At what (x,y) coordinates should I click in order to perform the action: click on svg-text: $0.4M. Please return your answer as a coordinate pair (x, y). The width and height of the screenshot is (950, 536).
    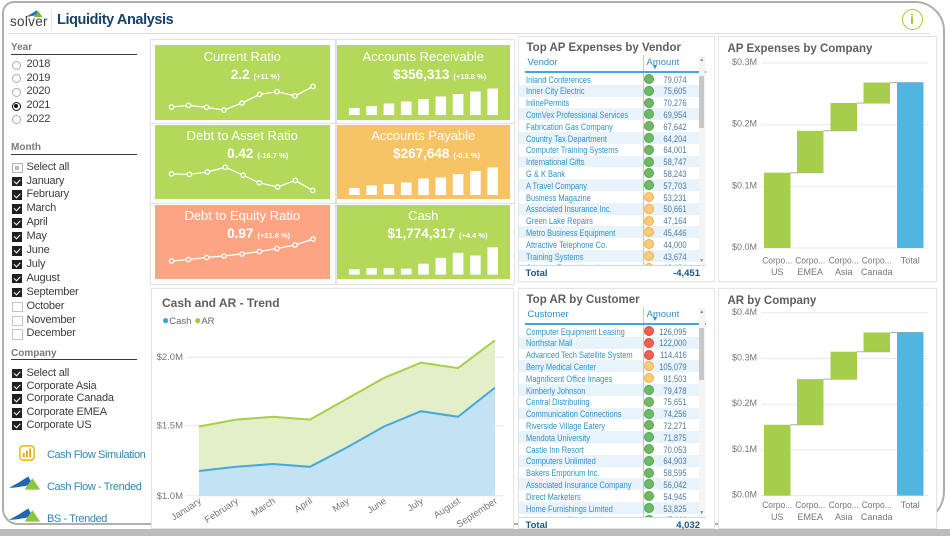
    Looking at the image, I should click on (743, 312).